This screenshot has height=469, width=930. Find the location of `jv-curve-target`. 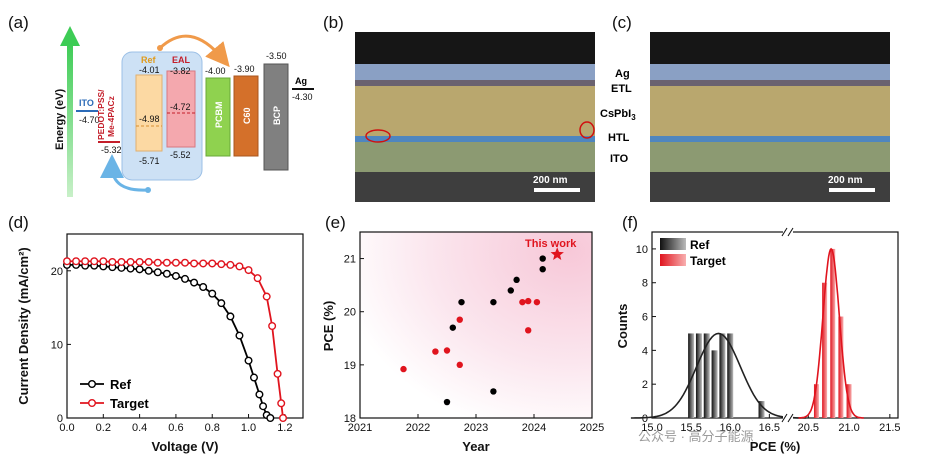

jv-curve-target is located at coordinates (175, 339).